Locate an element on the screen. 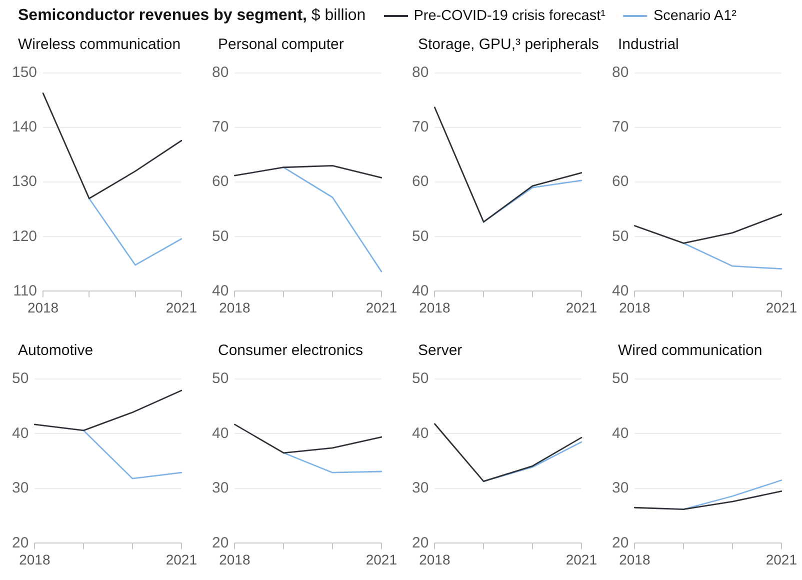 This screenshot has width=802, height=580. legend-label: Scenario A1² is located at coordinates (694, 16).